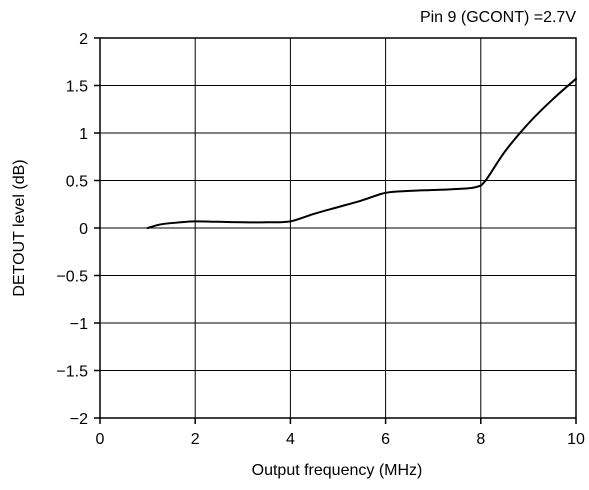 The image size is (589, 490). Describe the element at coordinates (79, 324) in the screenshot. I see `y-tick-label: −1` at that location.